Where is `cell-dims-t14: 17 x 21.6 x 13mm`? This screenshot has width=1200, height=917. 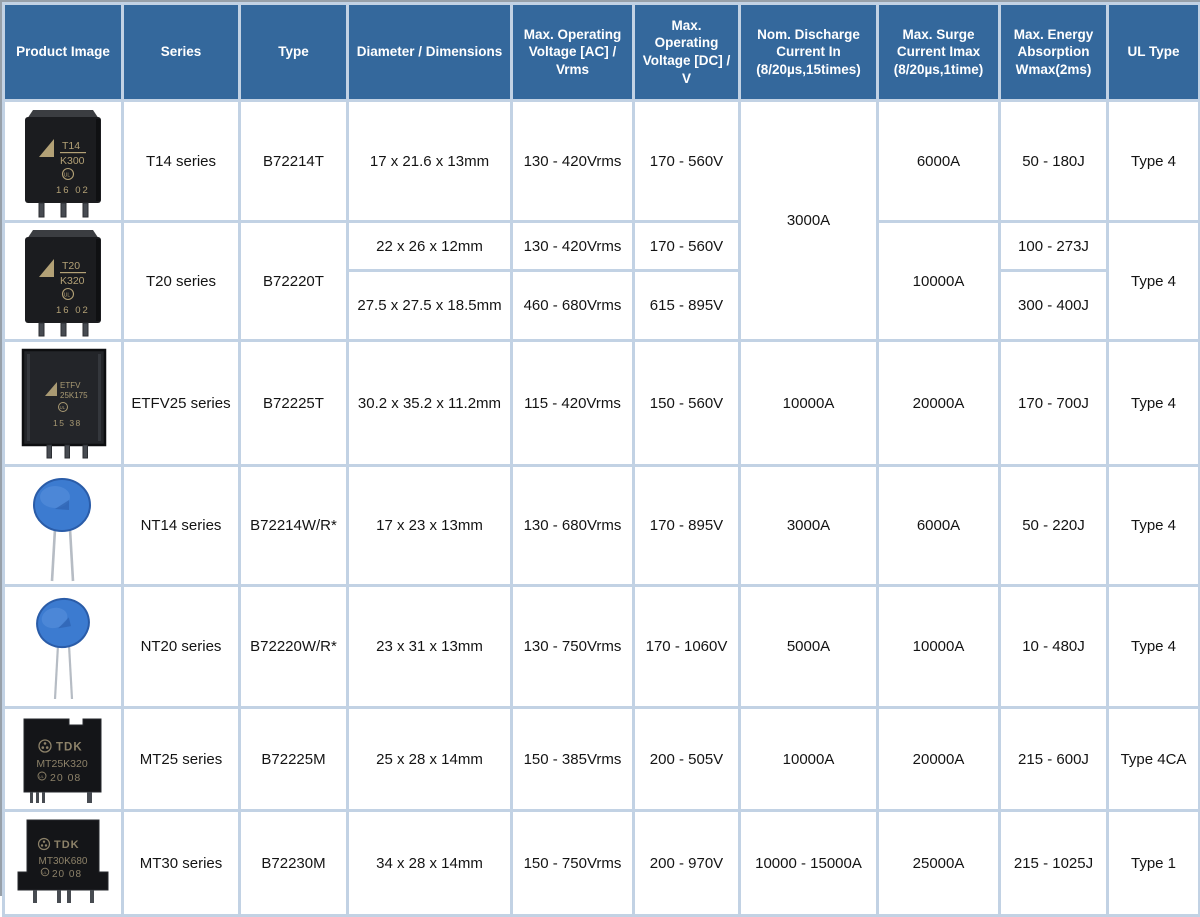
cell-dims-t14: 17 x 21.6 x 13mm is located at coordinates (429, 161).